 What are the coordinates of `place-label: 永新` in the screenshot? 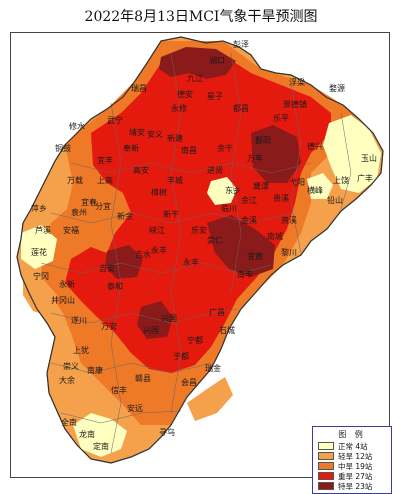 It's located at (67, 284).